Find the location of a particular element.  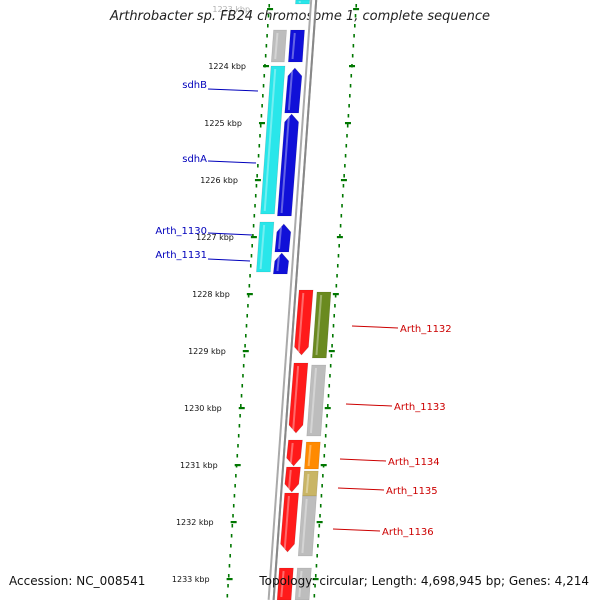

feature-grey-1133-shine is located at coordinates (313, 400).